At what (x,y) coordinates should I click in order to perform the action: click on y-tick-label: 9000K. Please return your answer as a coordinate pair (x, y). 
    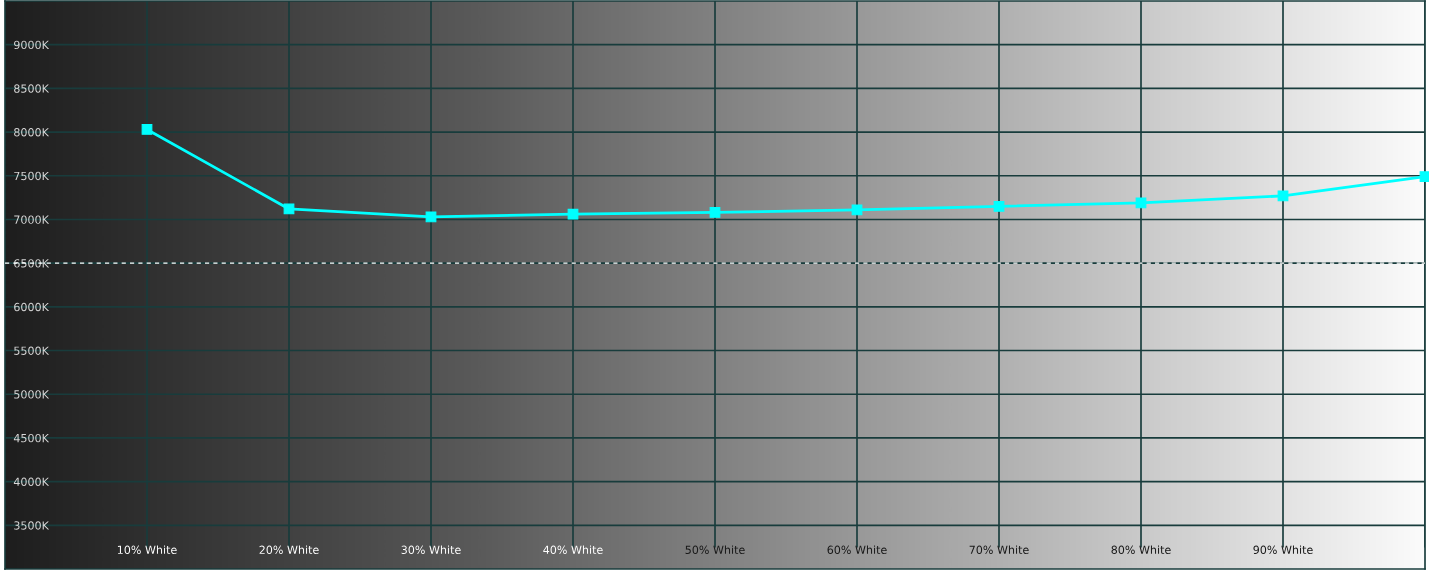
    Looking at the image, I should click on (32, 45).